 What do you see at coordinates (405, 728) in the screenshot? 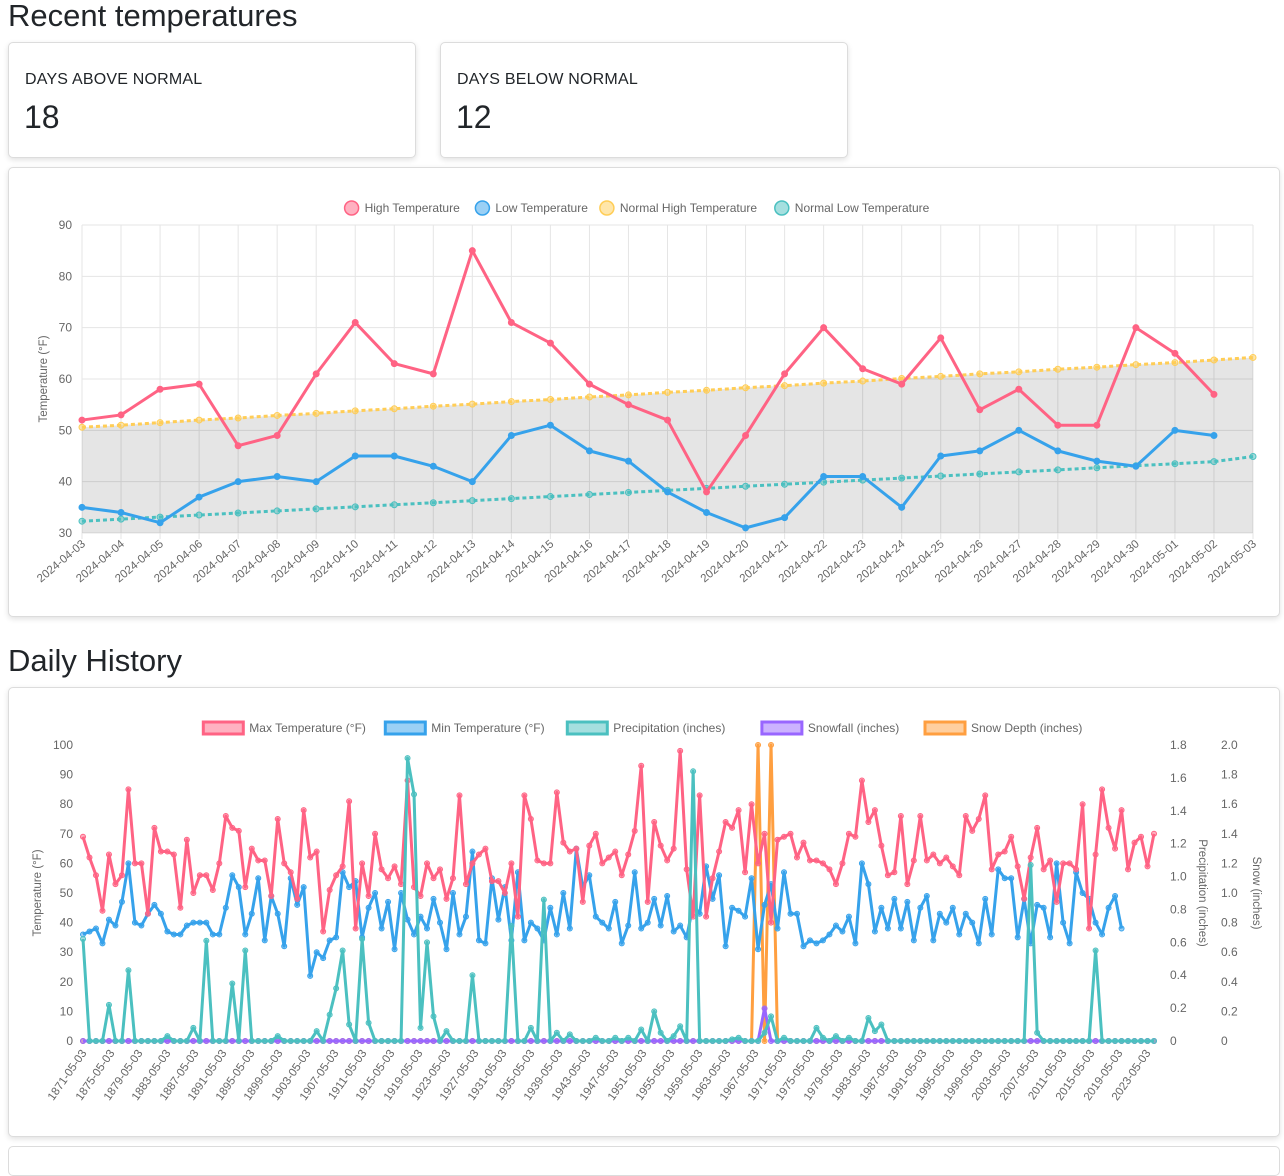
I see `legend-swatch` at bounding box center [405, 728].